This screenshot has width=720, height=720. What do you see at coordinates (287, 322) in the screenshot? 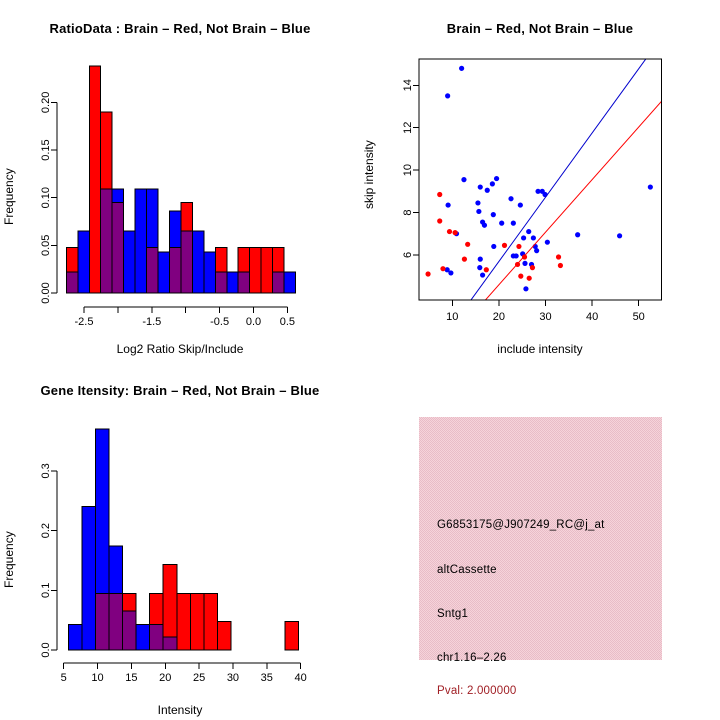
I see `svg-text: 0.5` at bounding box center [287, 322].